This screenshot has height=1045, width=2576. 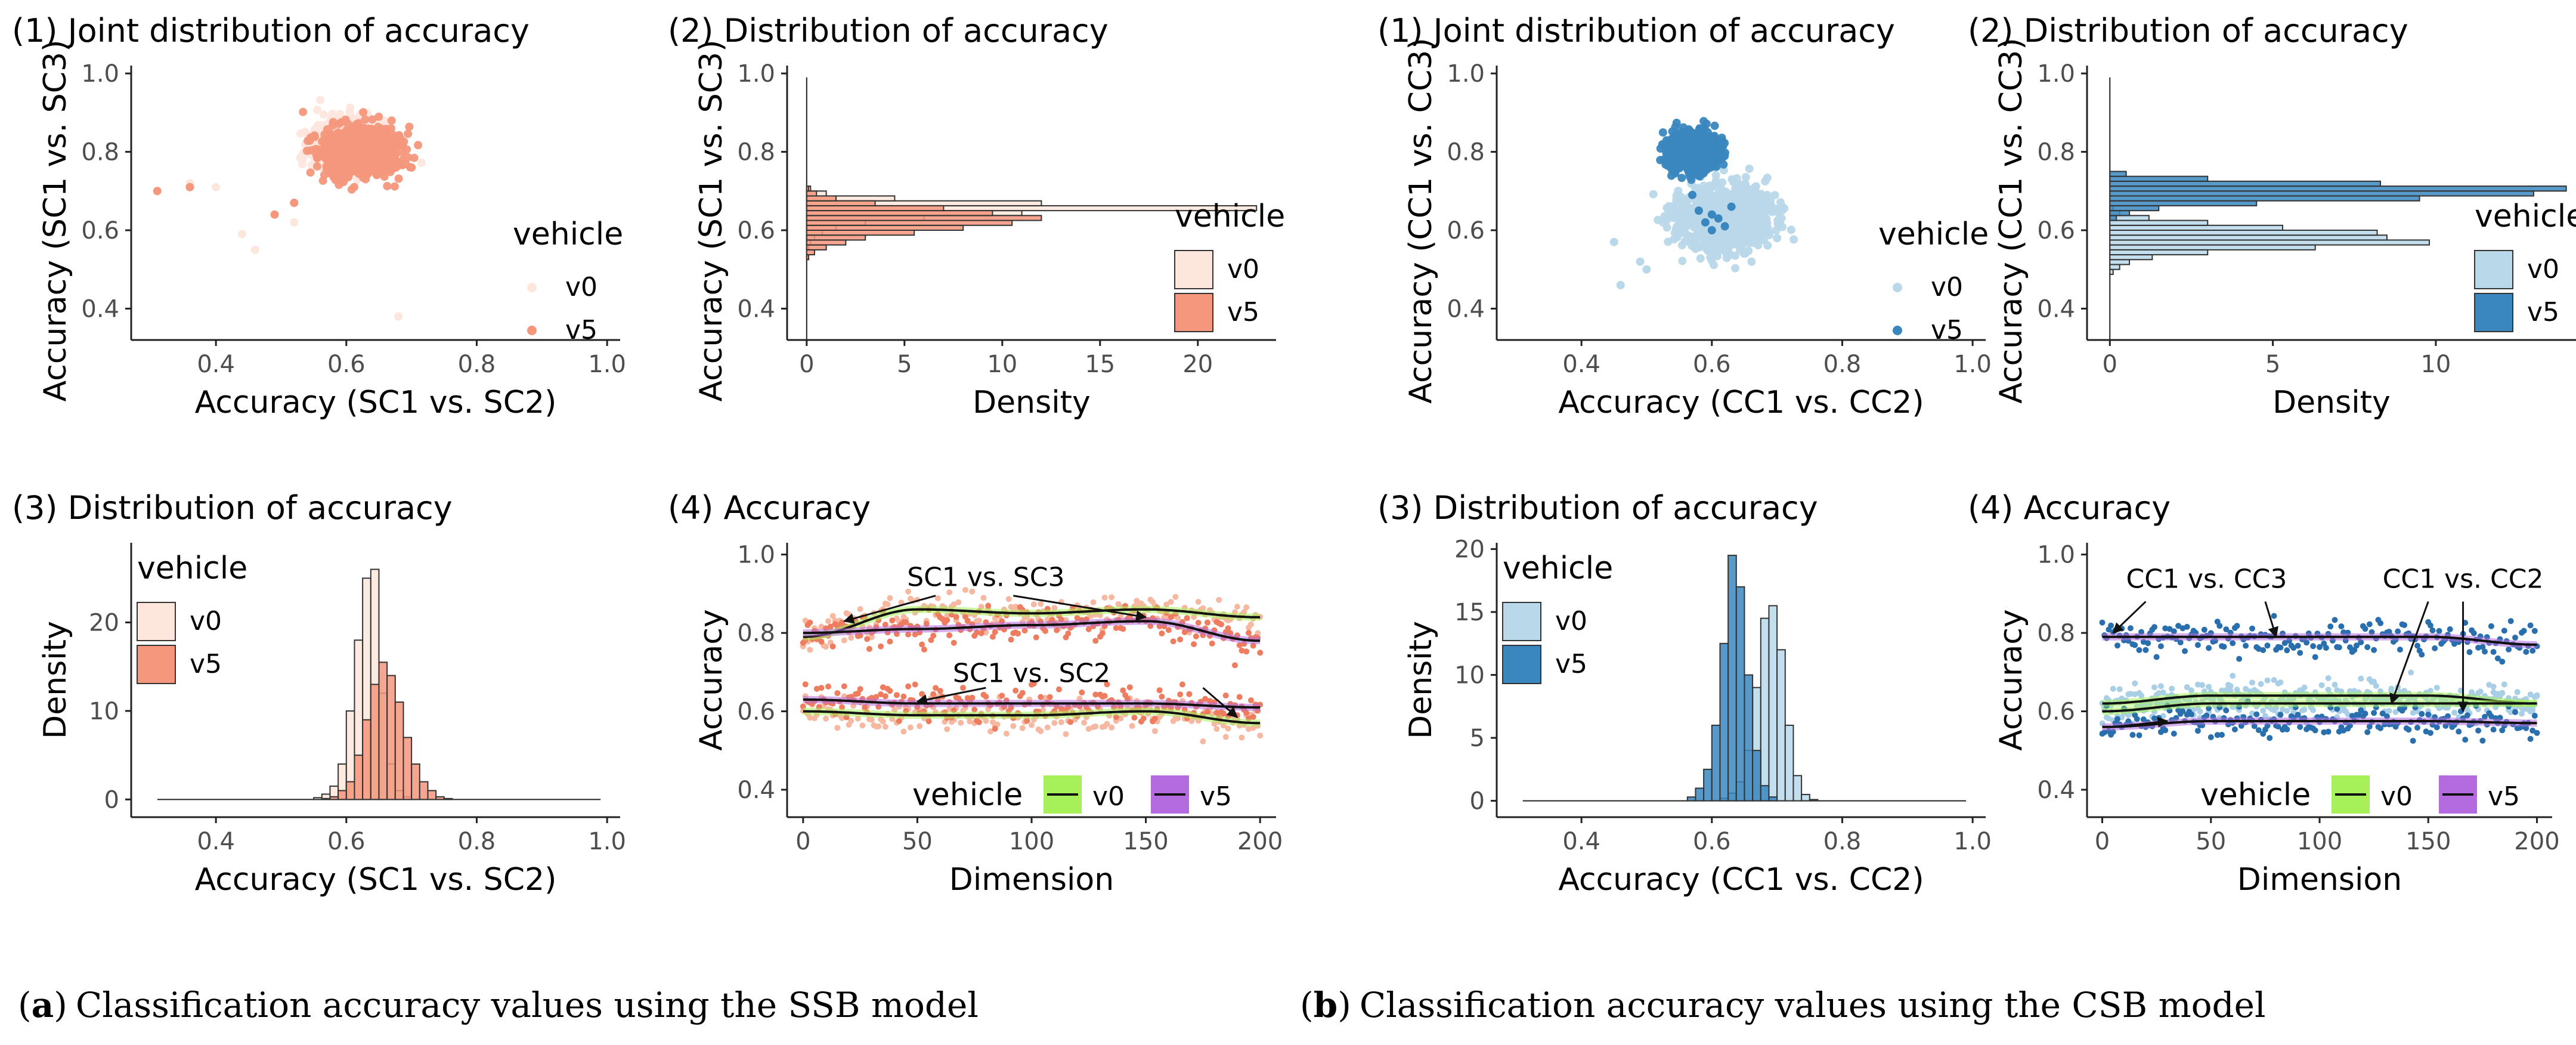 What do you see at coordinates (1032, 880) in the screenshot?
I see `a4-x-label: Dimension` at bounding box center [1032, 880].